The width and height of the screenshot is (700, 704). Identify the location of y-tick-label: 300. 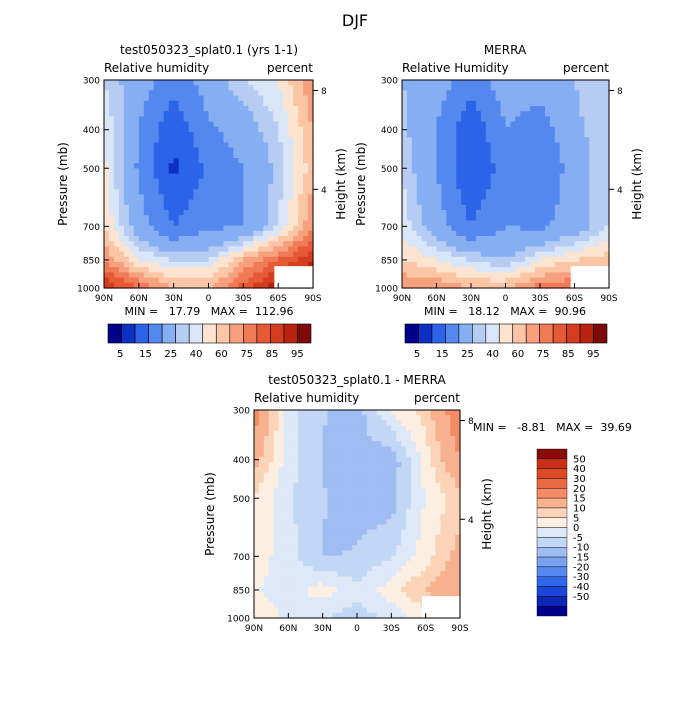
(389, 82).